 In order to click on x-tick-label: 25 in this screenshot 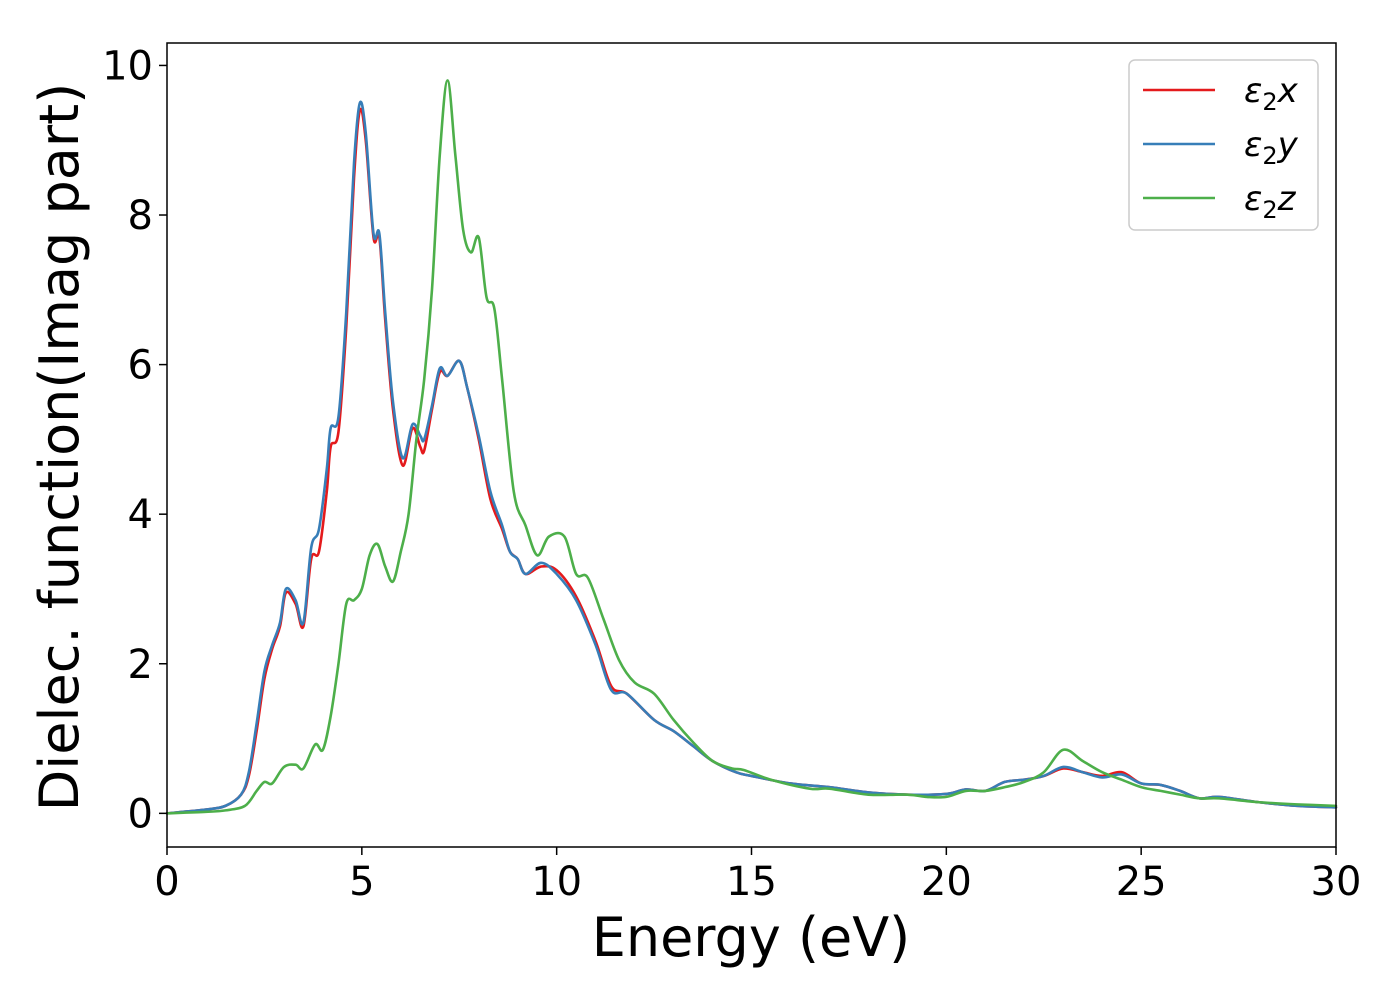, I will do `click(1141, 882)`.